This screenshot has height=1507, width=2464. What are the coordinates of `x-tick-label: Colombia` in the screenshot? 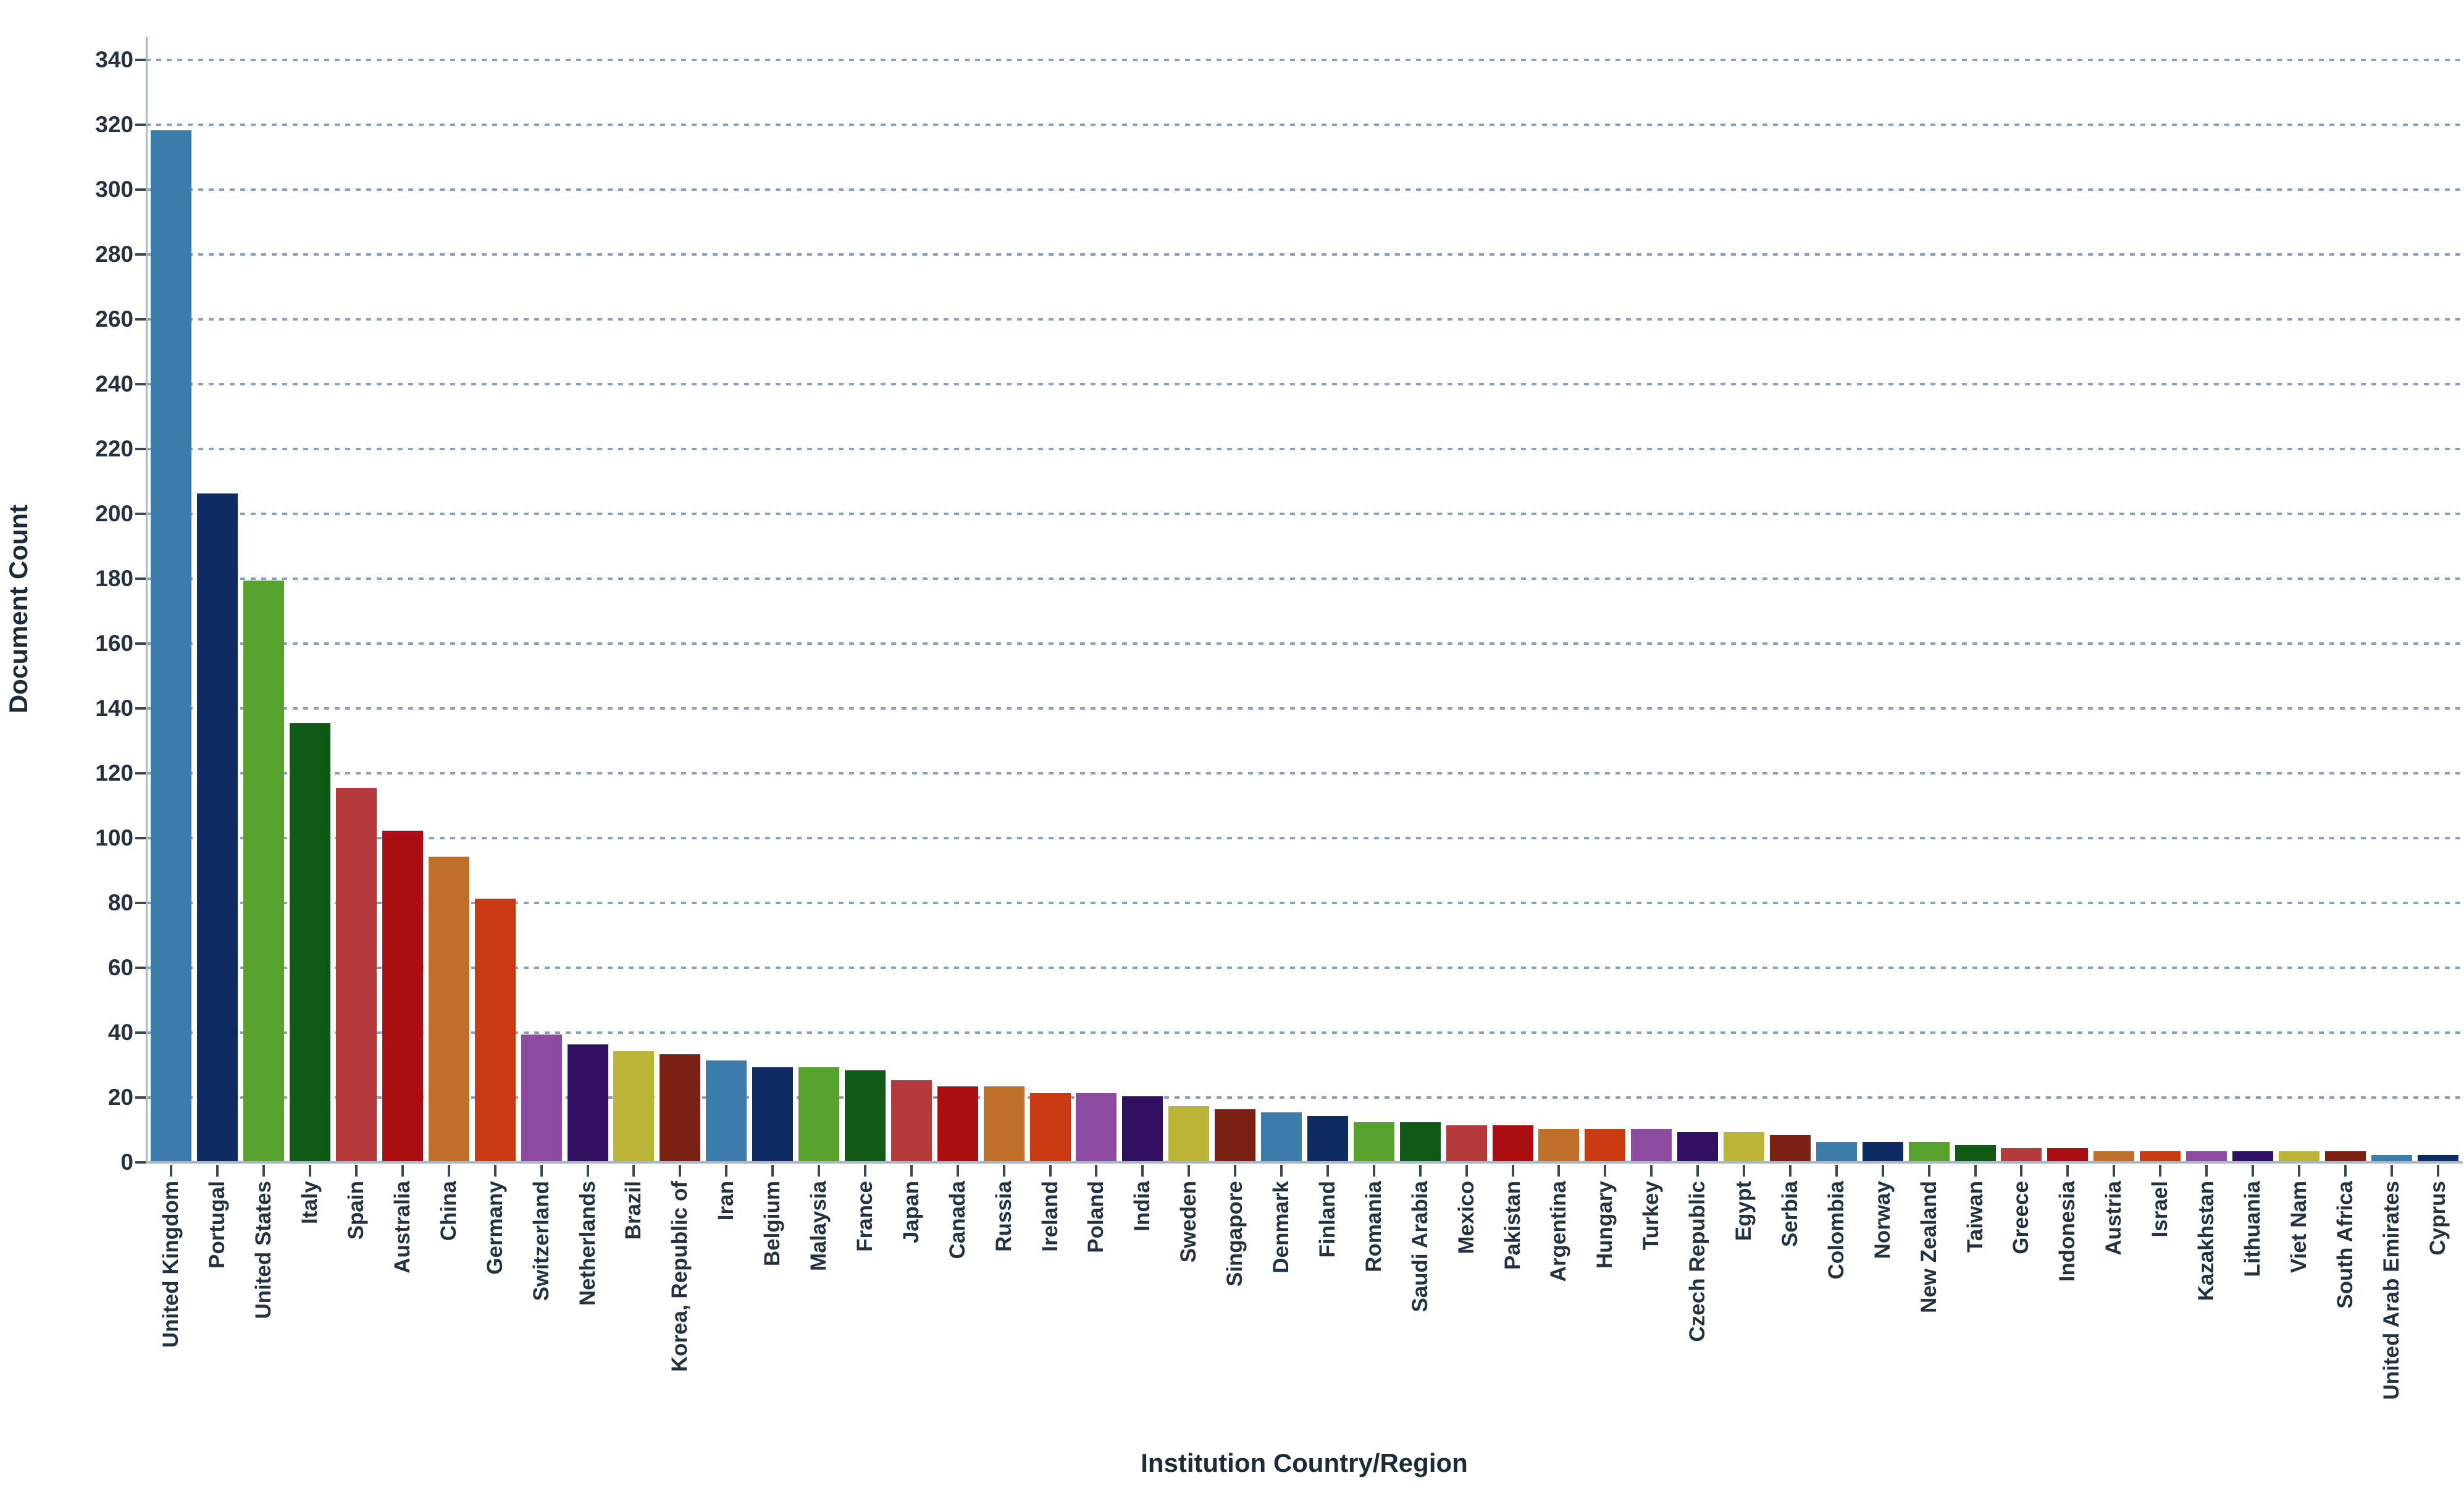 It's located at (1836, 1230).